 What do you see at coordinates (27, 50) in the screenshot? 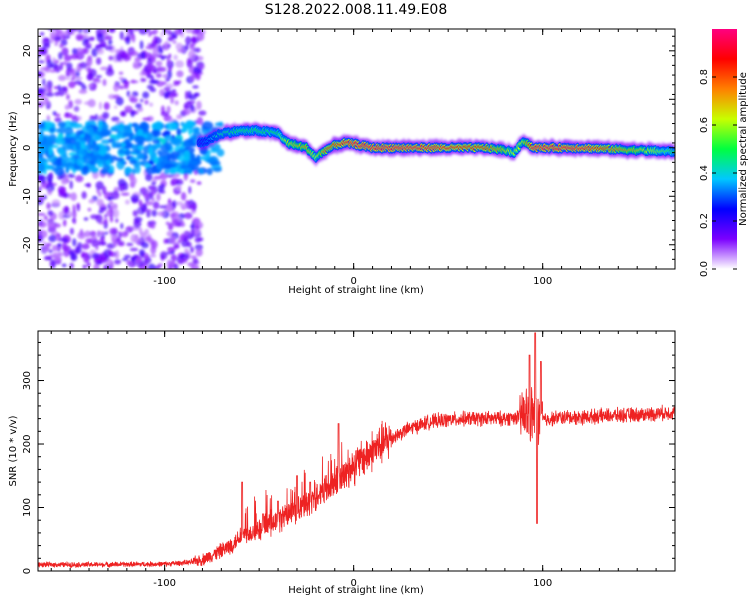
I see `spectrogram-y-tick-label: 20` at bounding box center [27, 50].